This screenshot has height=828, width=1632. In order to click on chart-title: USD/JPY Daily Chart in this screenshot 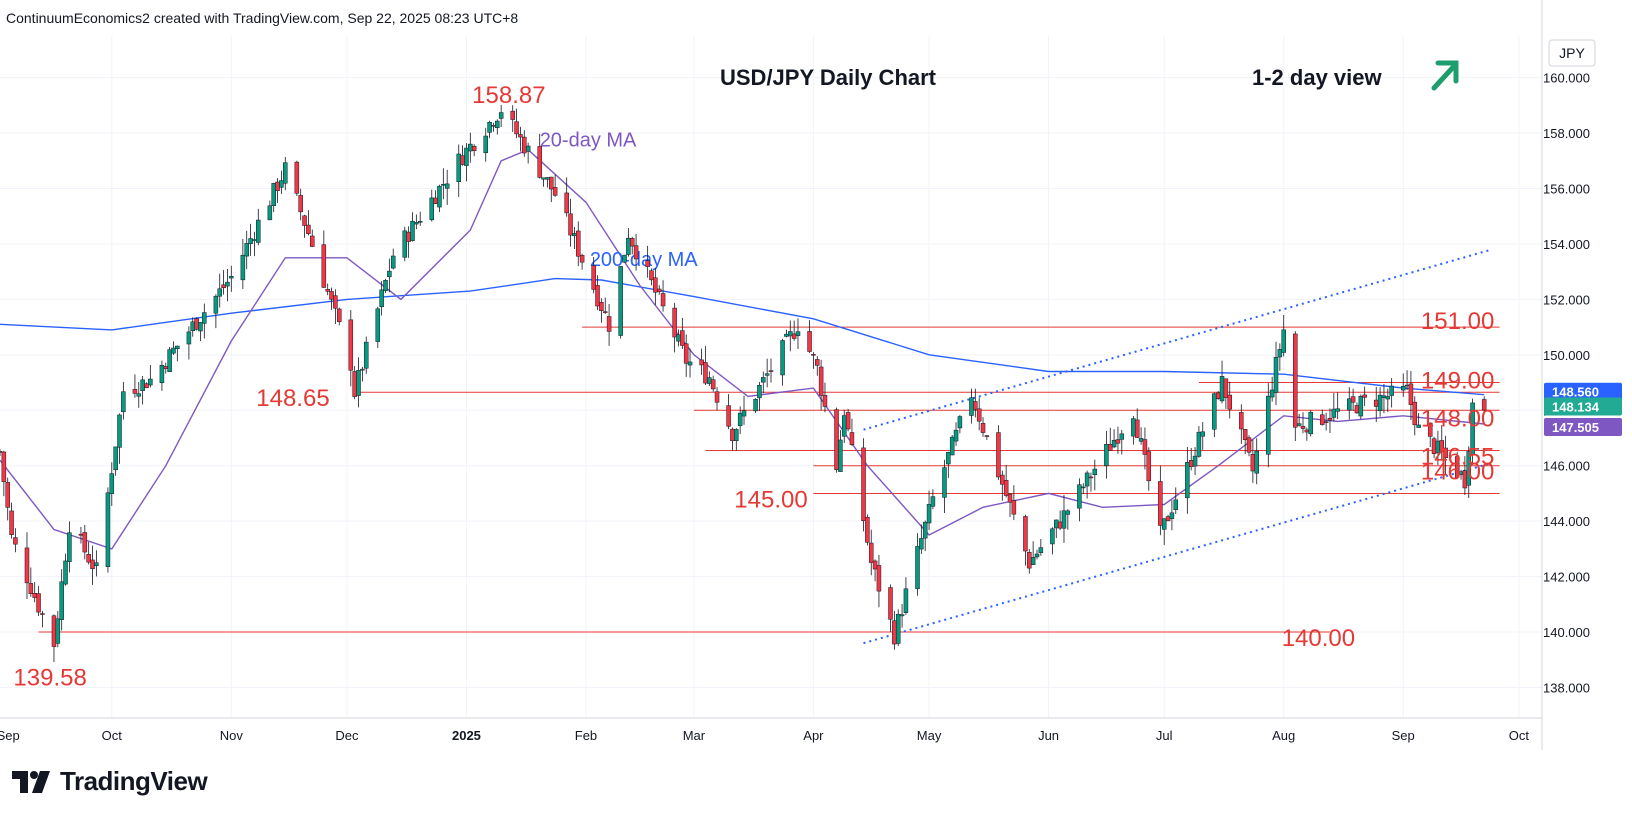, I will do `click(828, 77)`.